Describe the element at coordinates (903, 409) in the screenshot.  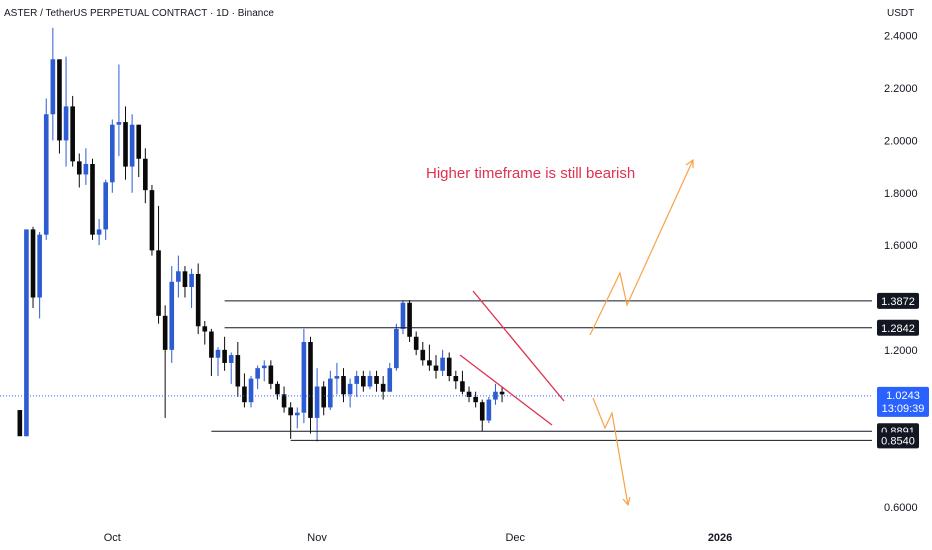
I see `bar-countdown: 13:09:39` at that location.